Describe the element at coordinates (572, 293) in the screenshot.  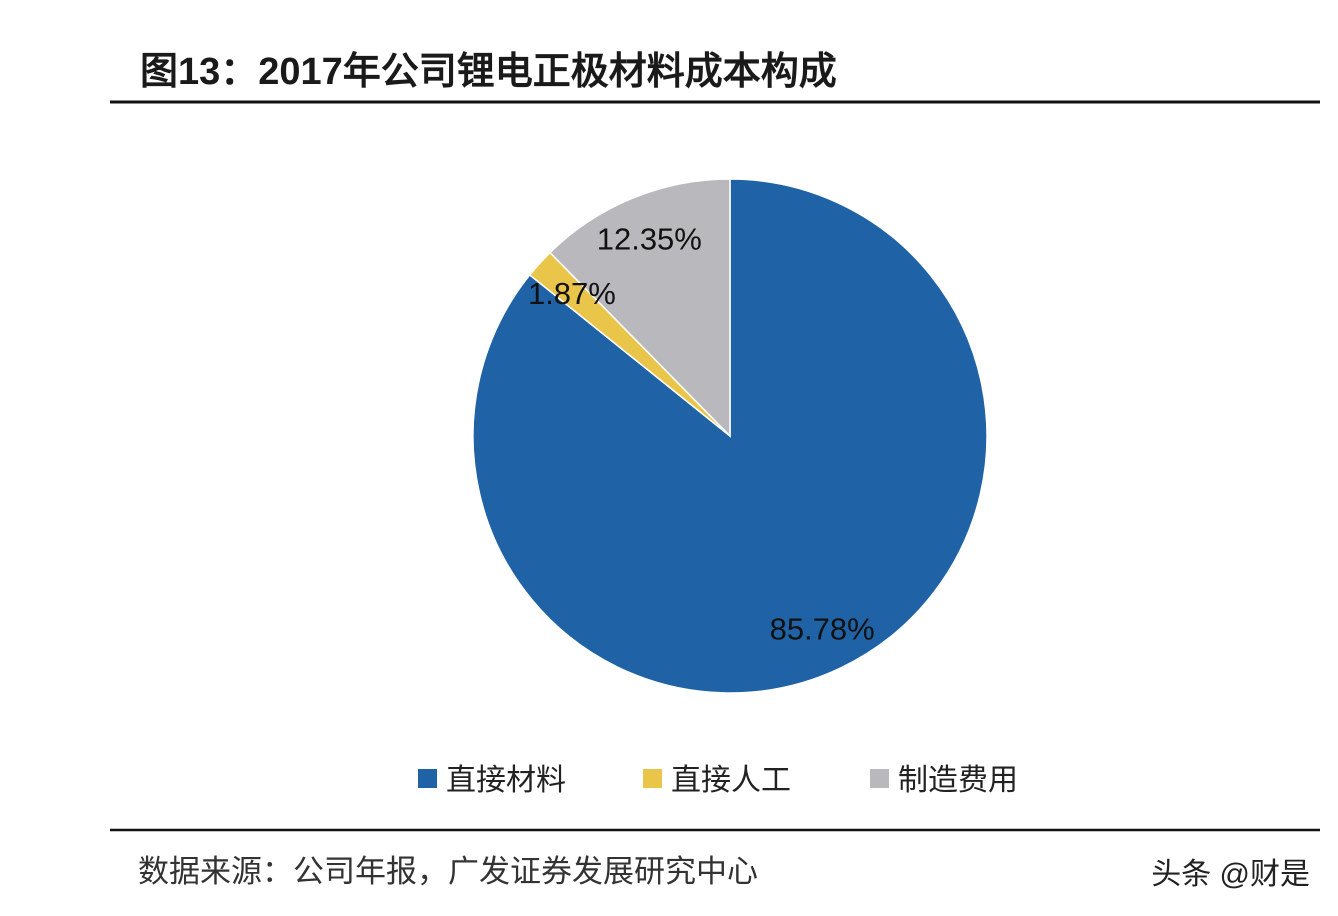
I see `value-label: 1.87%` at that location.